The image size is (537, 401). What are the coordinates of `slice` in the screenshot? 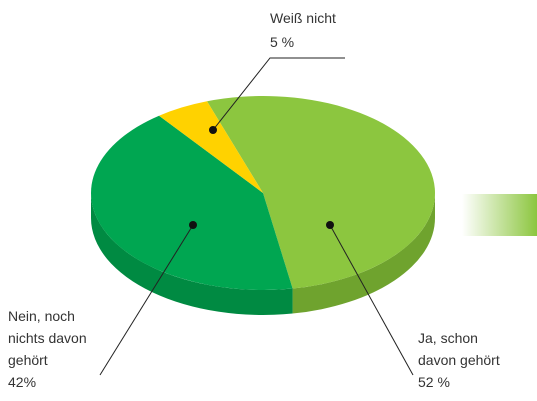 It's located at (211, 147).